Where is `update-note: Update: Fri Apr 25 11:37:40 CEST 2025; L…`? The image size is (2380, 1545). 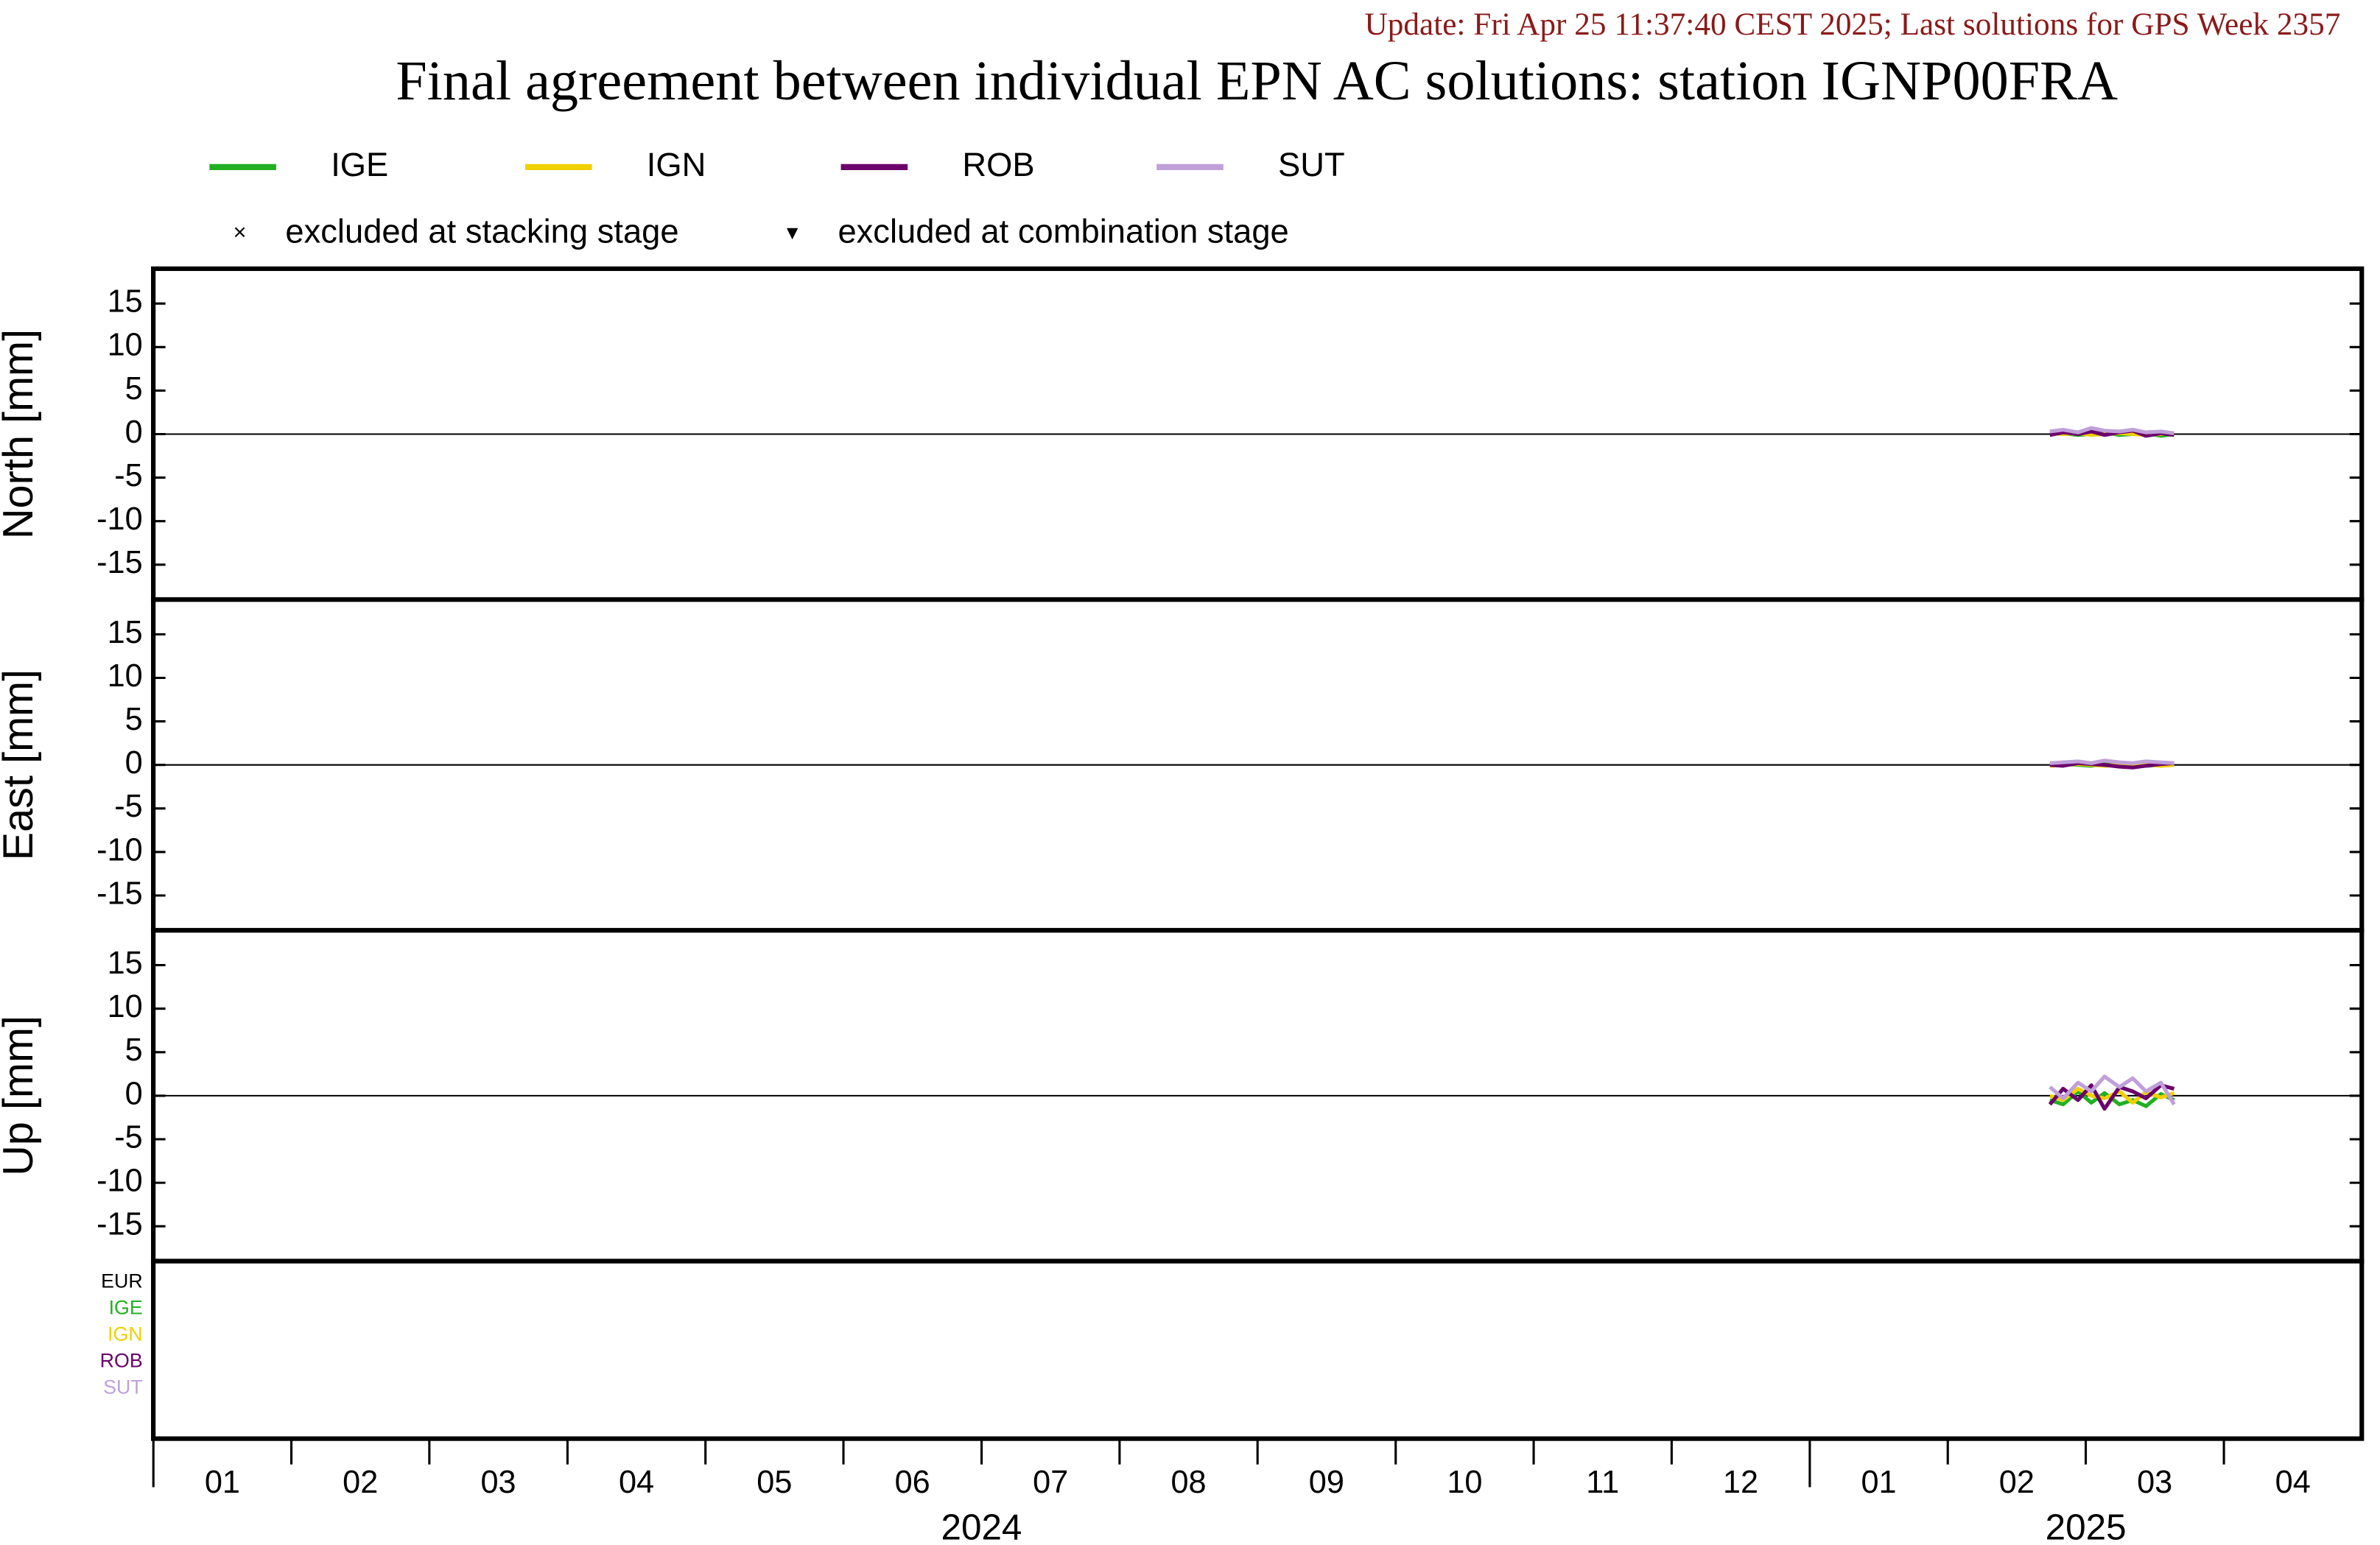 update-note: Update: Fri Apr 25 11:37:40 CEST 2025; L… is located at coordinates (1852, 24).